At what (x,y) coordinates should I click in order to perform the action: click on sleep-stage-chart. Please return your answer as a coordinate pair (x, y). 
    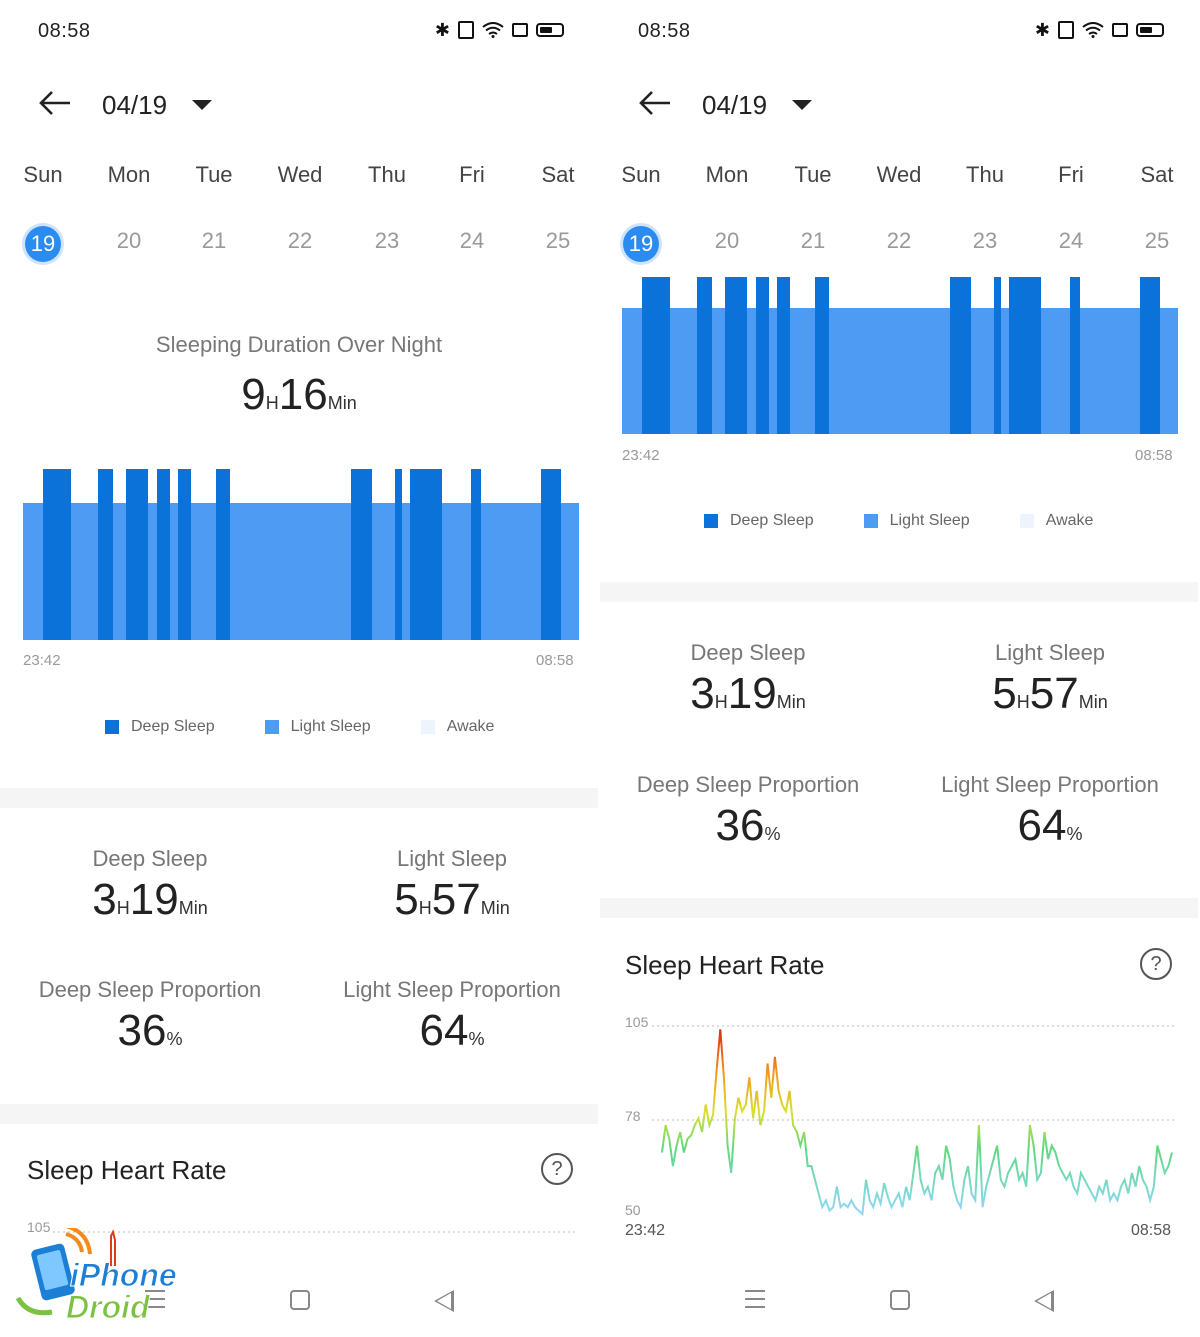
    Looking at the image, I should click on (301, 554).